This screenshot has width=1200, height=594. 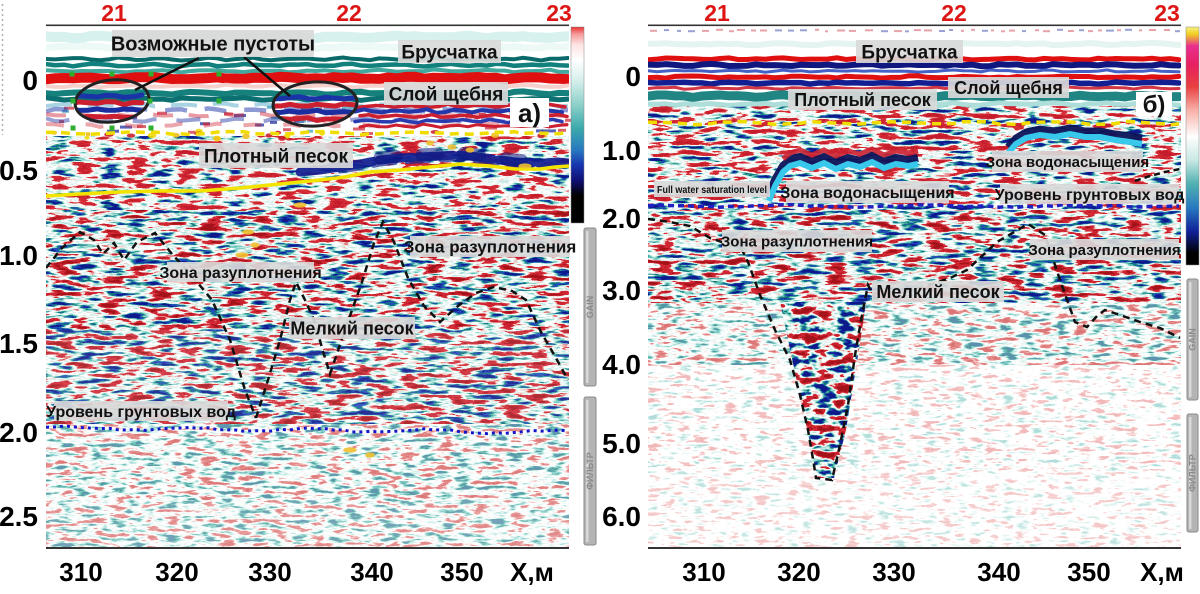 I want to click on svg-text: б), so click(x=1154, y=105).